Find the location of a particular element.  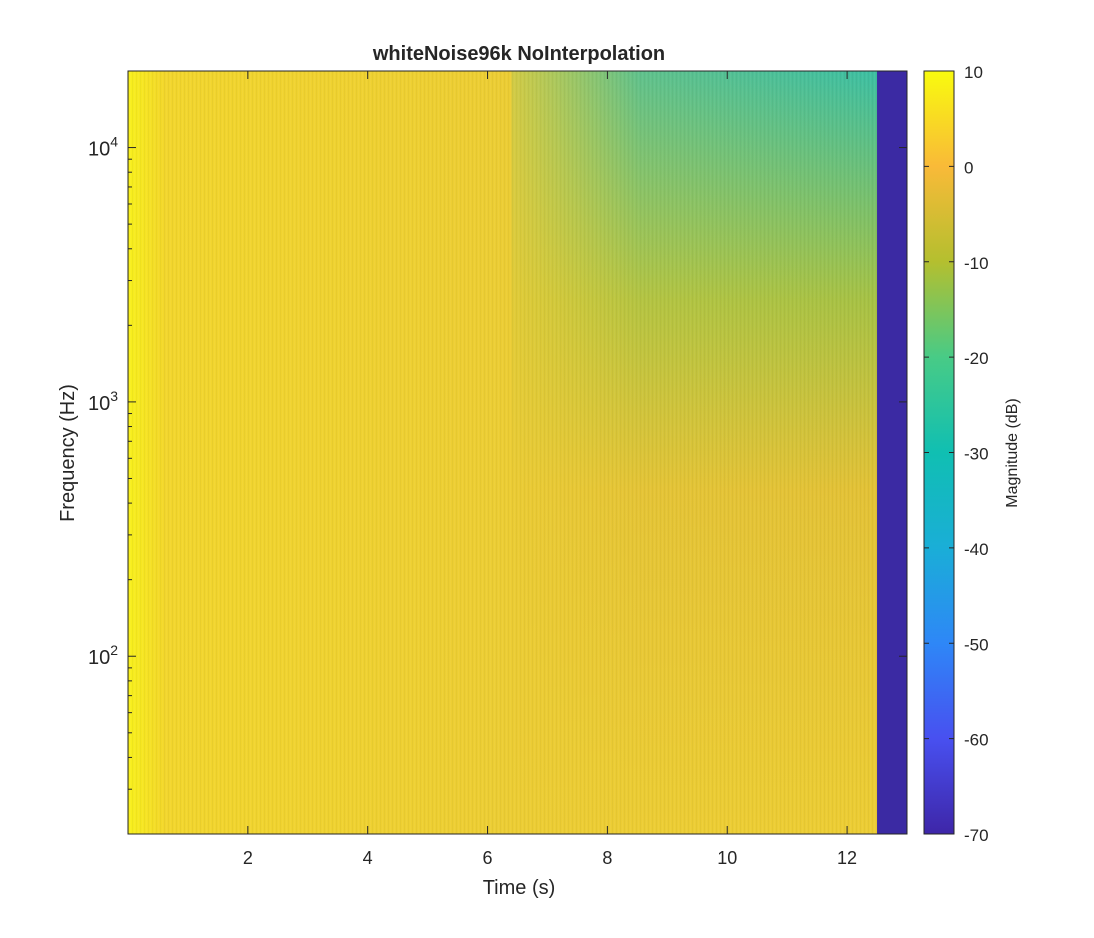

colorbar: 10 0 -10 -20 -30 -40 -50 -60 -70 Magnitude (dB) is located at coordinates (972, 454).